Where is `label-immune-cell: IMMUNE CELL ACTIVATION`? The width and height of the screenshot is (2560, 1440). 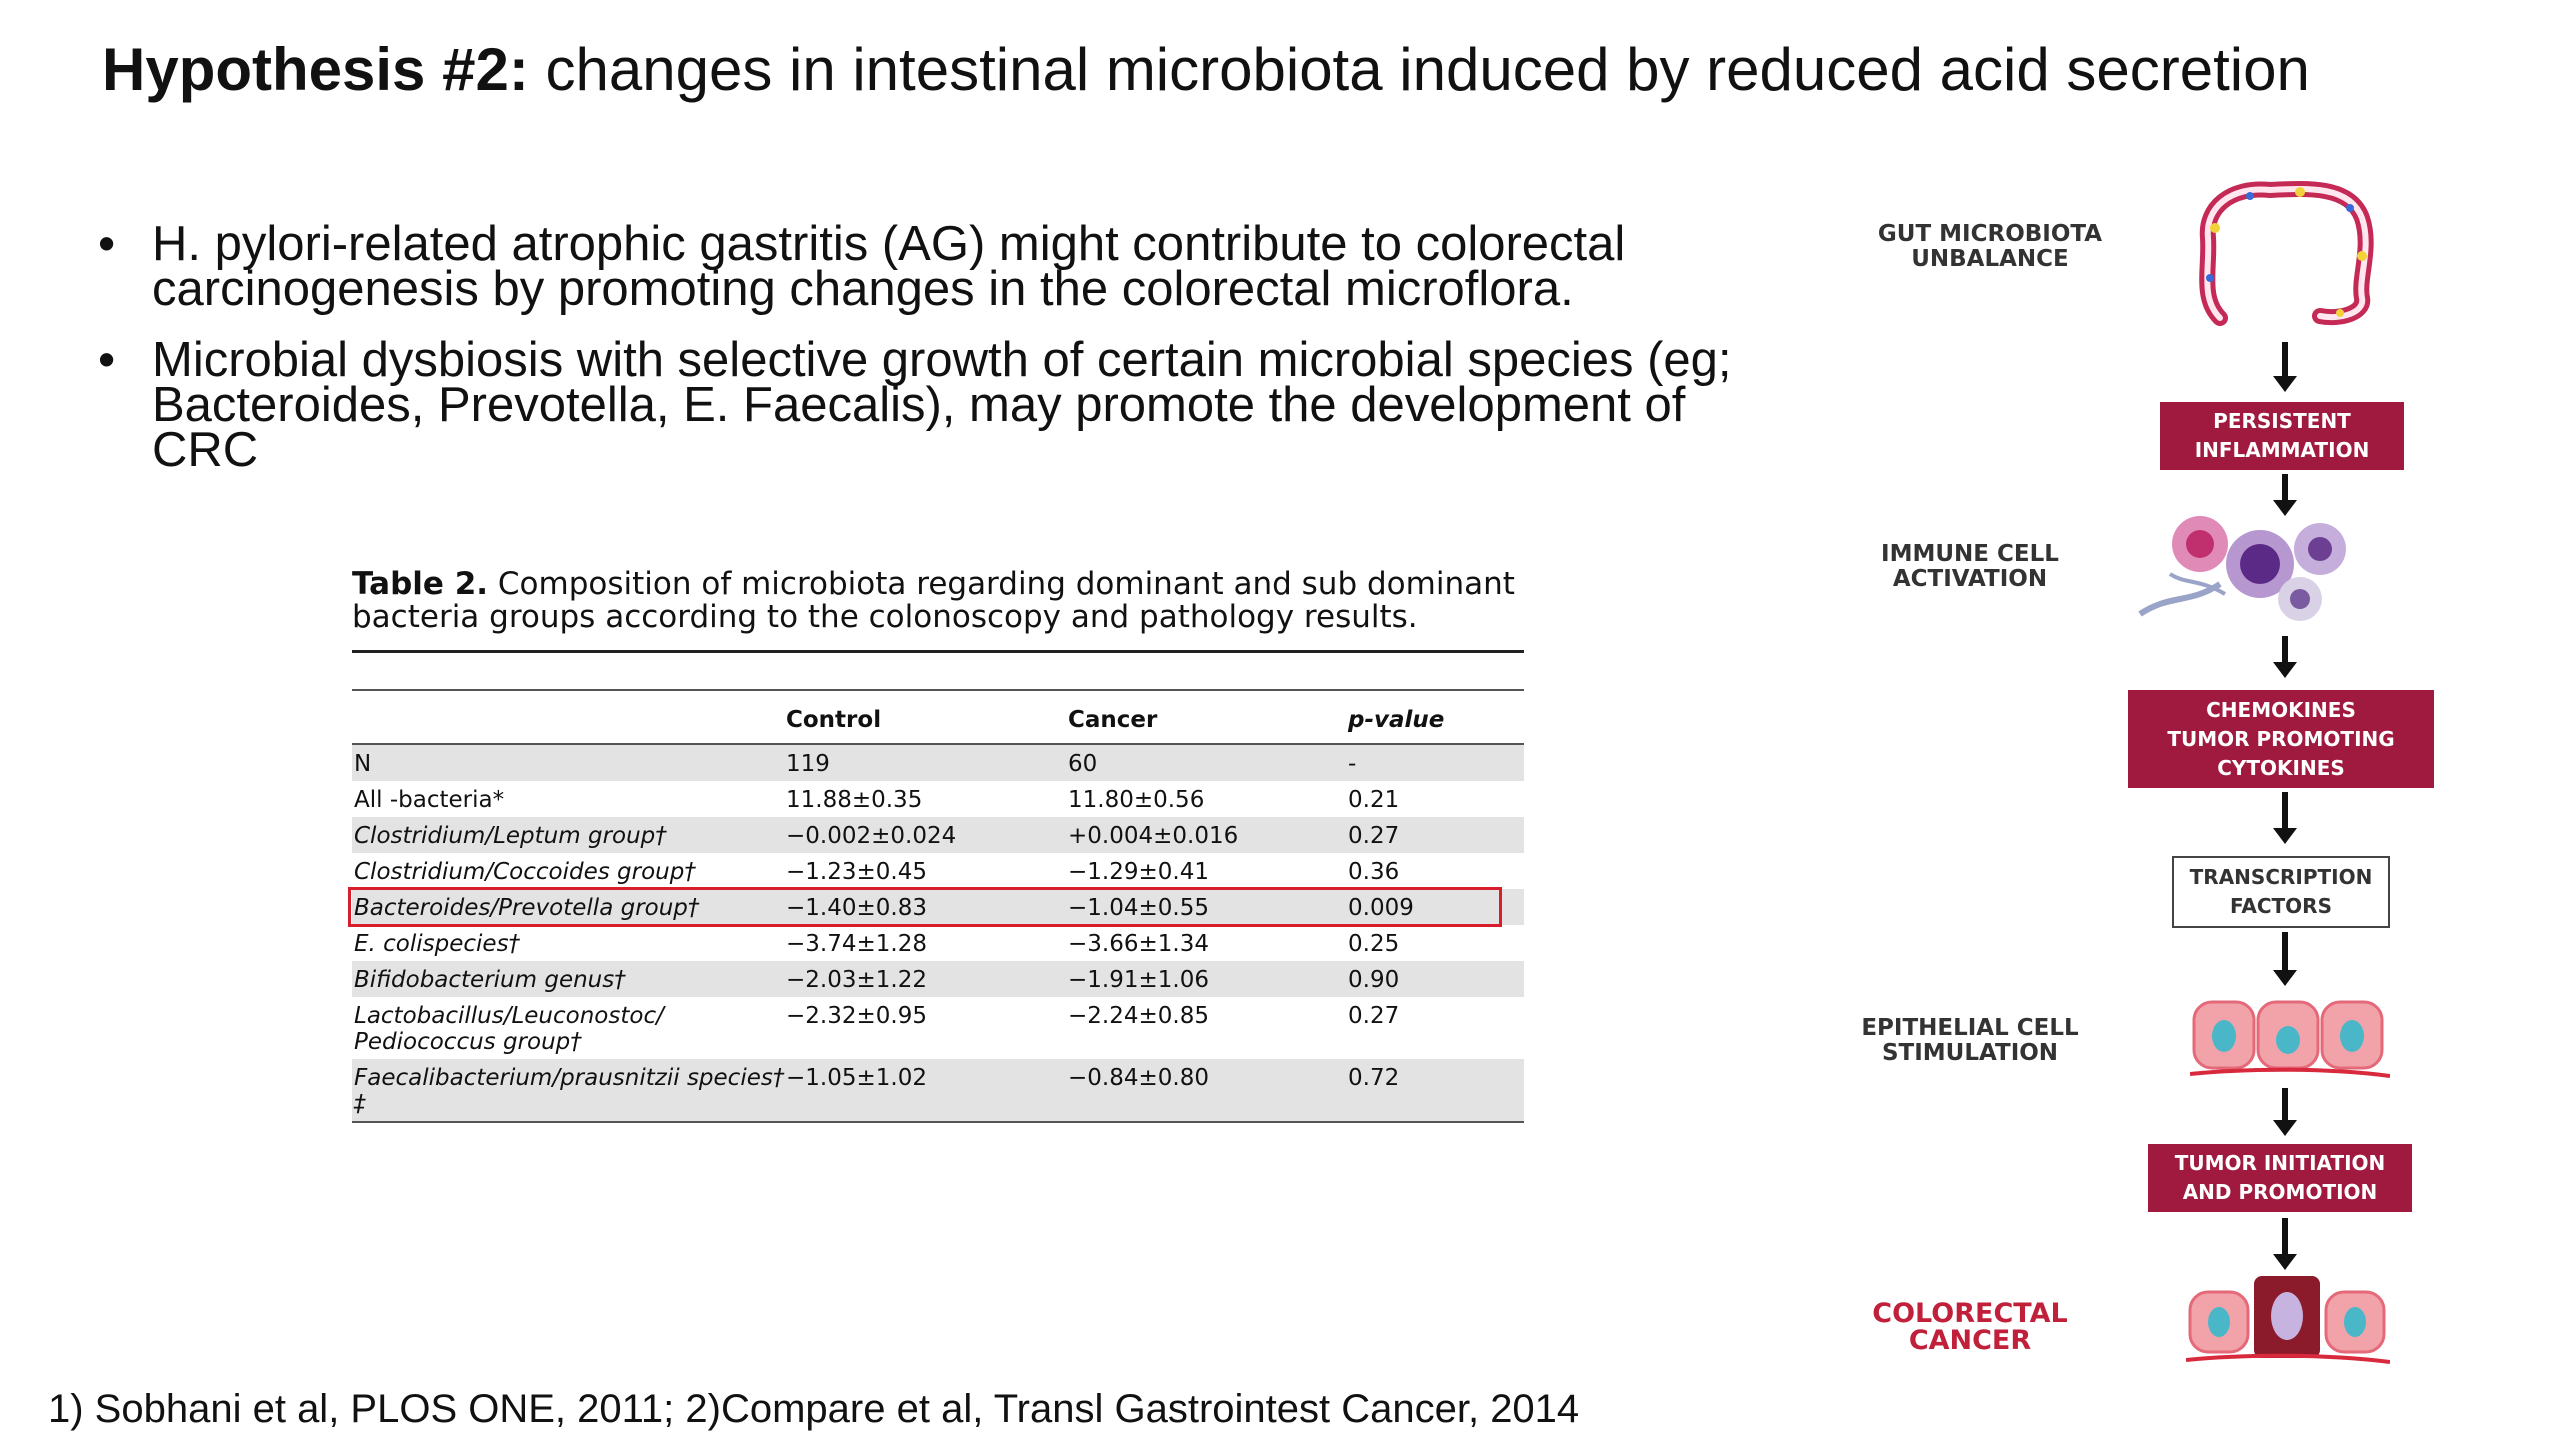
label-immune-cell: IMMUNE CELL ACTIVATION is located at coordinates (1970, 566).